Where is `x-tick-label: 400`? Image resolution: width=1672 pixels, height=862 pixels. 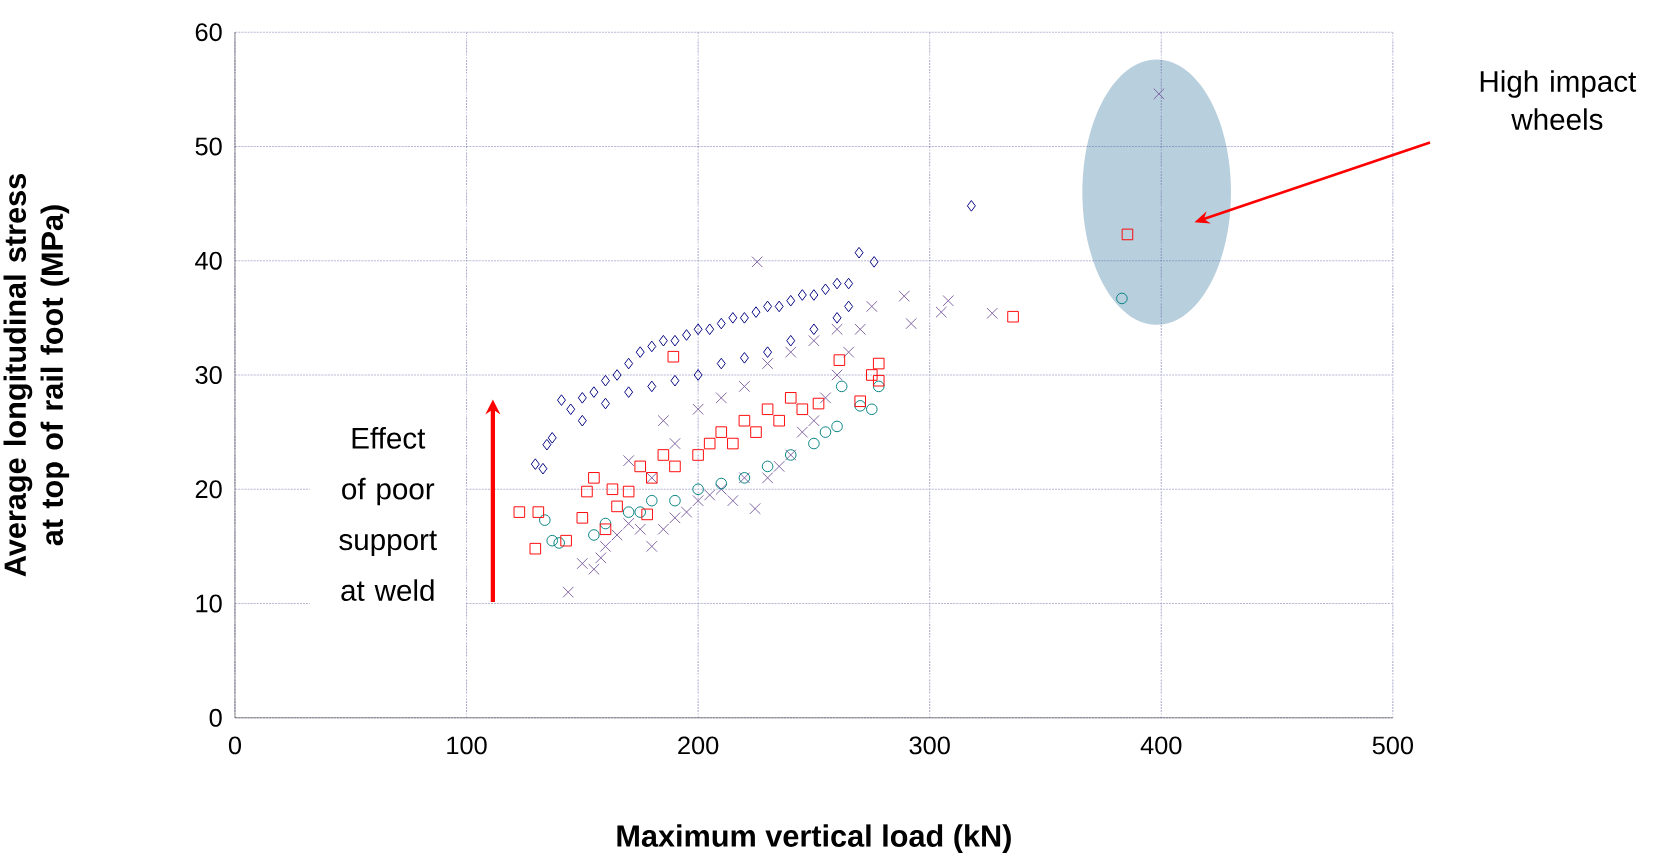
x-tick-label: 400 is located at coordinates (1161, 745).